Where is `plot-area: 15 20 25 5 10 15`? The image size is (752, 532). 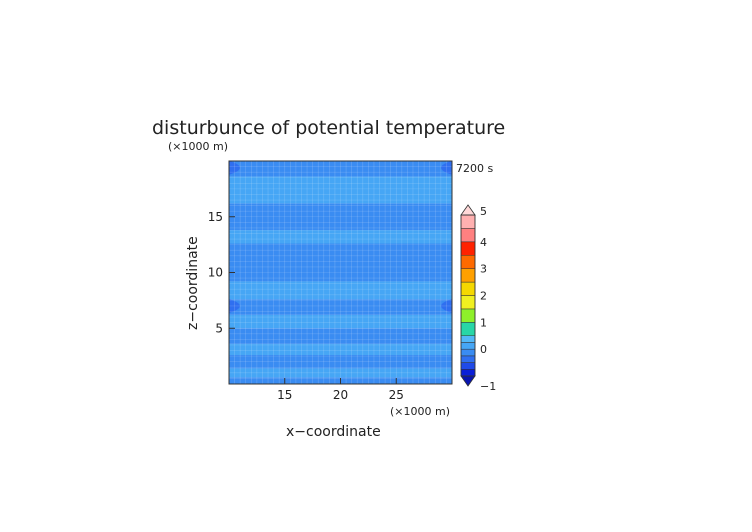 plot-area: 15 20 25 5 10 15 is located at coordinates (330, 281).